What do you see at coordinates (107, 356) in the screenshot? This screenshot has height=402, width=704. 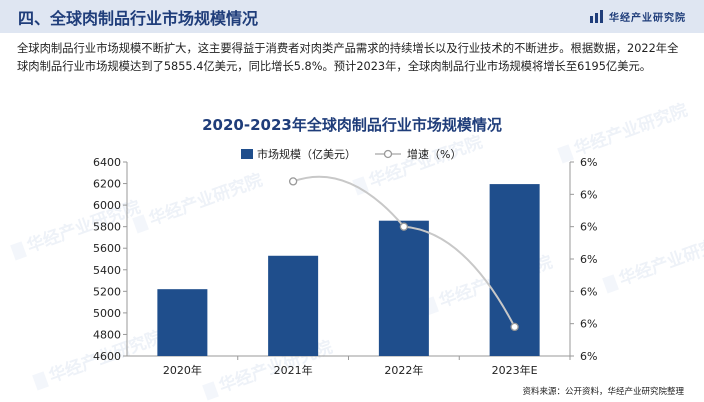 I see `y-tick-label: 4600` at bounding box center [107, 356].